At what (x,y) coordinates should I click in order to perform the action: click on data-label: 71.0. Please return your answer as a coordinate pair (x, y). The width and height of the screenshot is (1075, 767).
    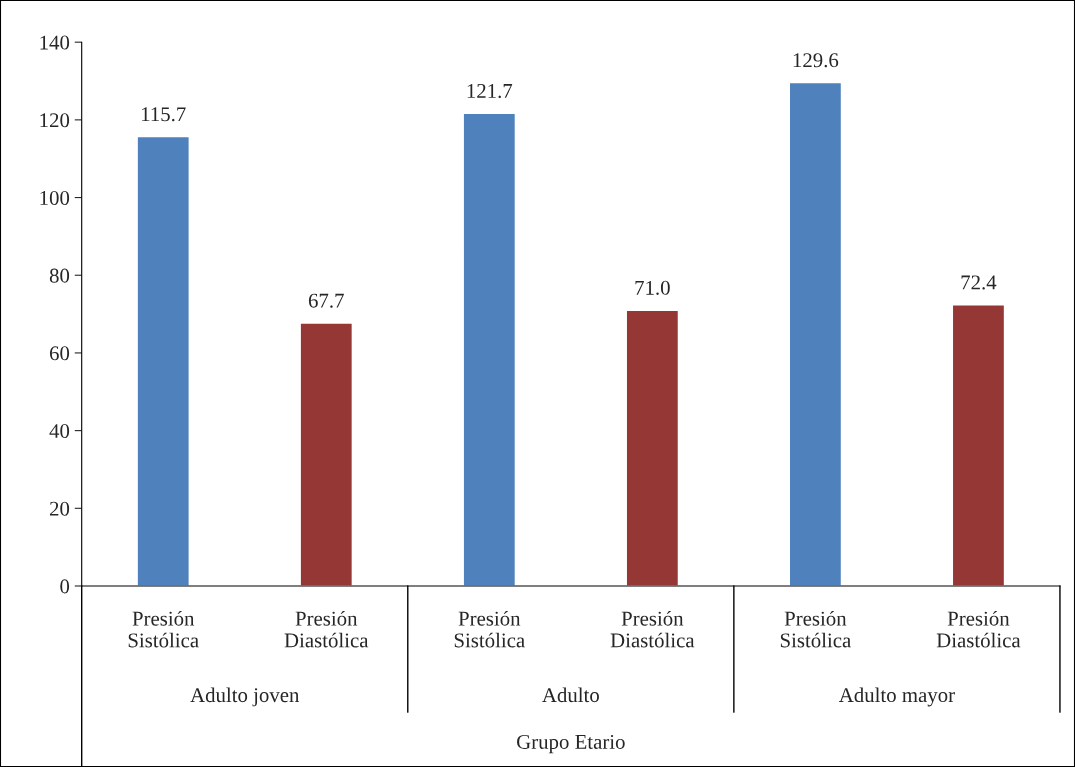
    Looking at the image, I should click on (652, 287).